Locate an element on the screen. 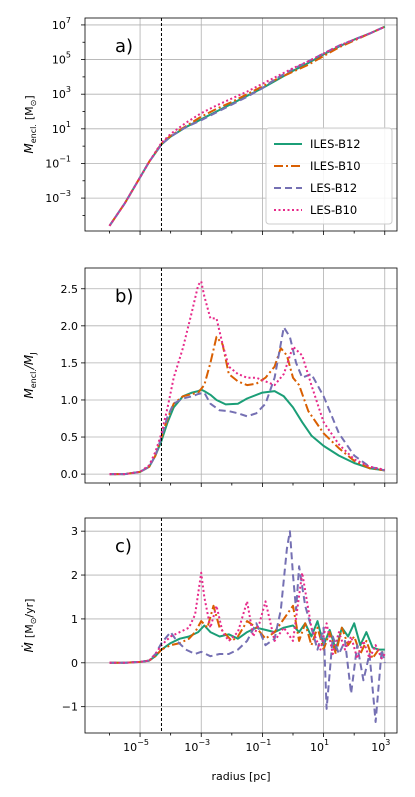 This screenshot has width=415, height=797. series-line-les-b12 is located at coordinates (247, 401).